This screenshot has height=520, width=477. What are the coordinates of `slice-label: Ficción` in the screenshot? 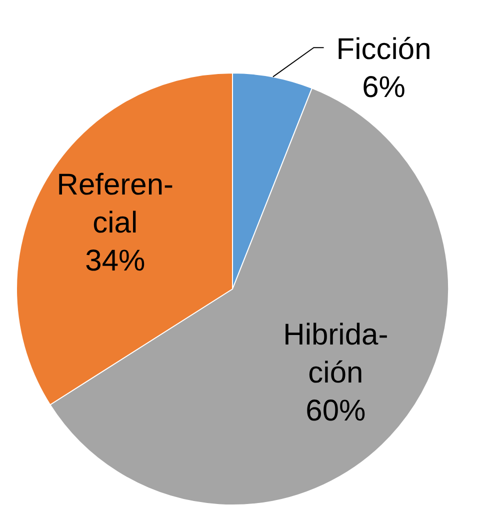 It's located at (384, 49).